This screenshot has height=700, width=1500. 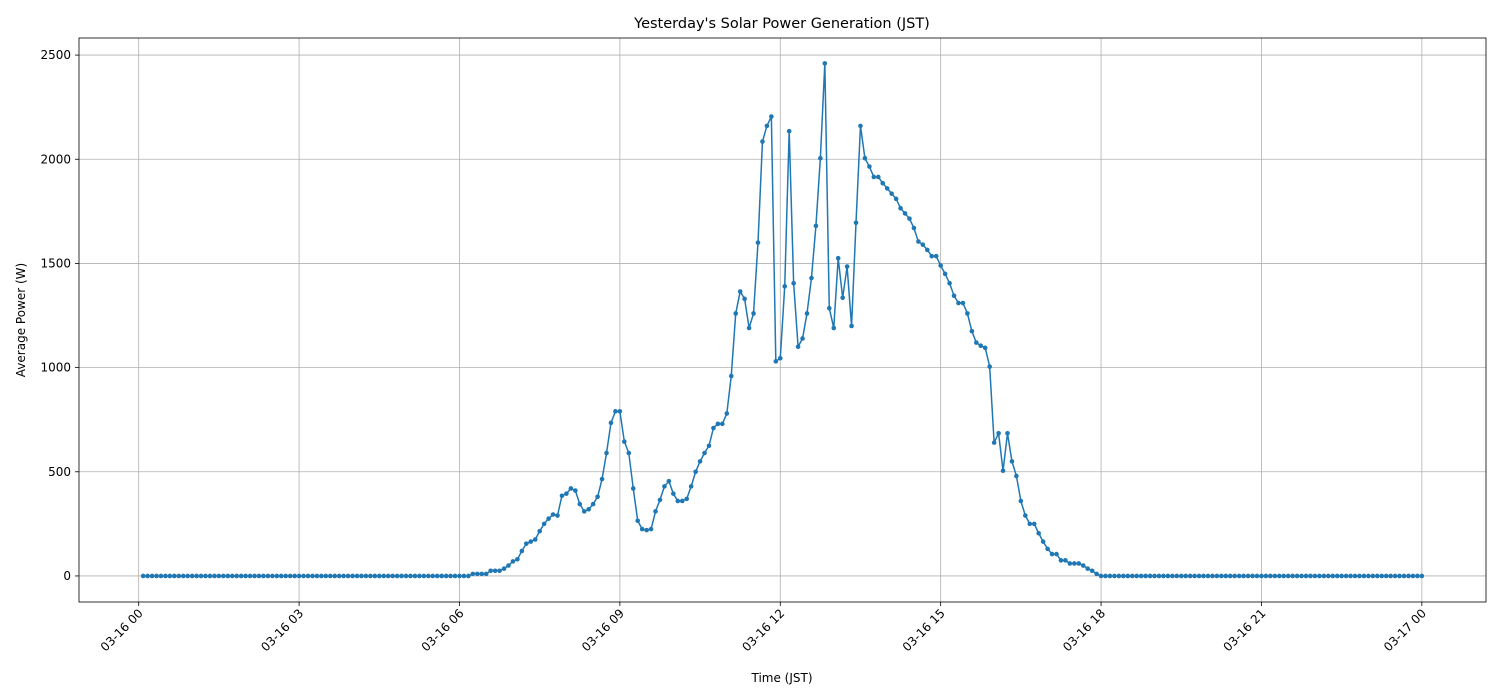 What do you see at coordinates (59, 472) in the screenshot?
I see `y-tick-label: 500` at bounding box center [59, 472].